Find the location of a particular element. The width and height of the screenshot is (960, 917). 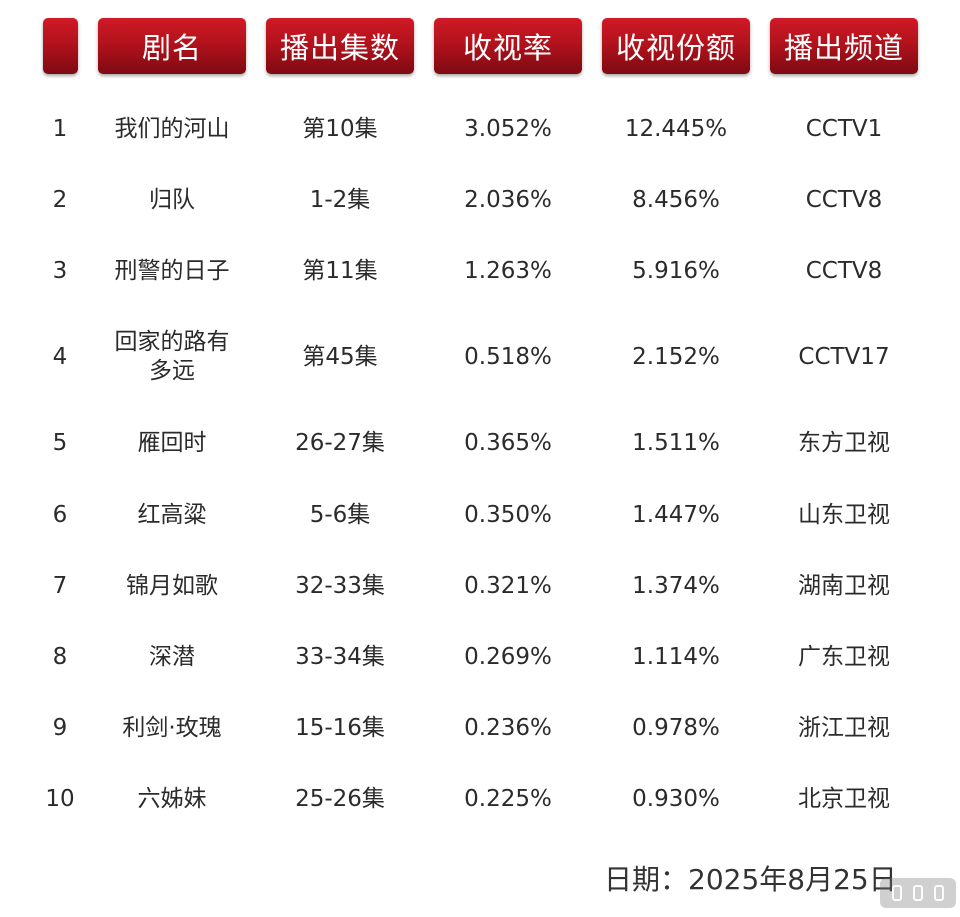

rank-cell: 7 is located at coordinates (60, 585).